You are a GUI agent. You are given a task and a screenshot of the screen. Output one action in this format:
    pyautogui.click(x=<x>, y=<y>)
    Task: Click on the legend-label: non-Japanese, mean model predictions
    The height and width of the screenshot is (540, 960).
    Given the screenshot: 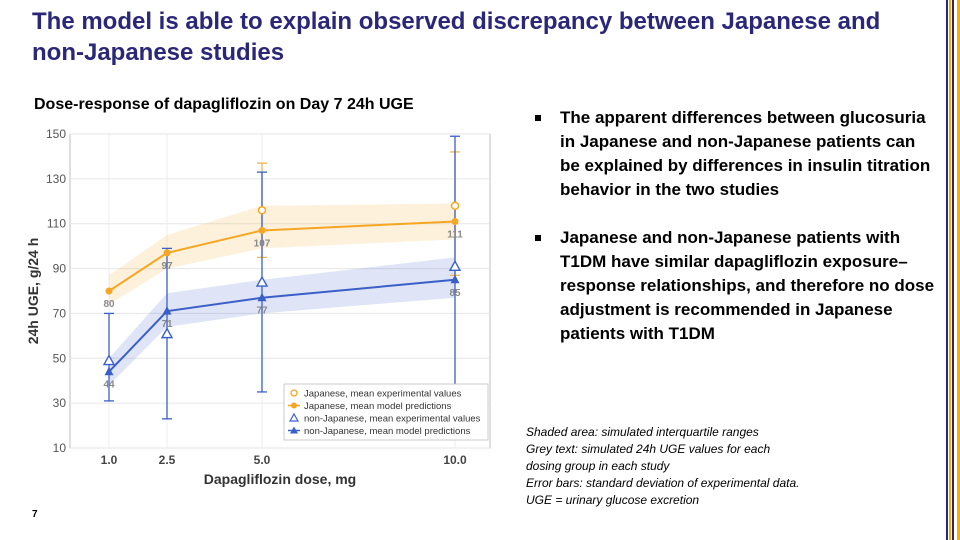 What is the action you would take?
    pyautogui.click(x=387, y=431)
    